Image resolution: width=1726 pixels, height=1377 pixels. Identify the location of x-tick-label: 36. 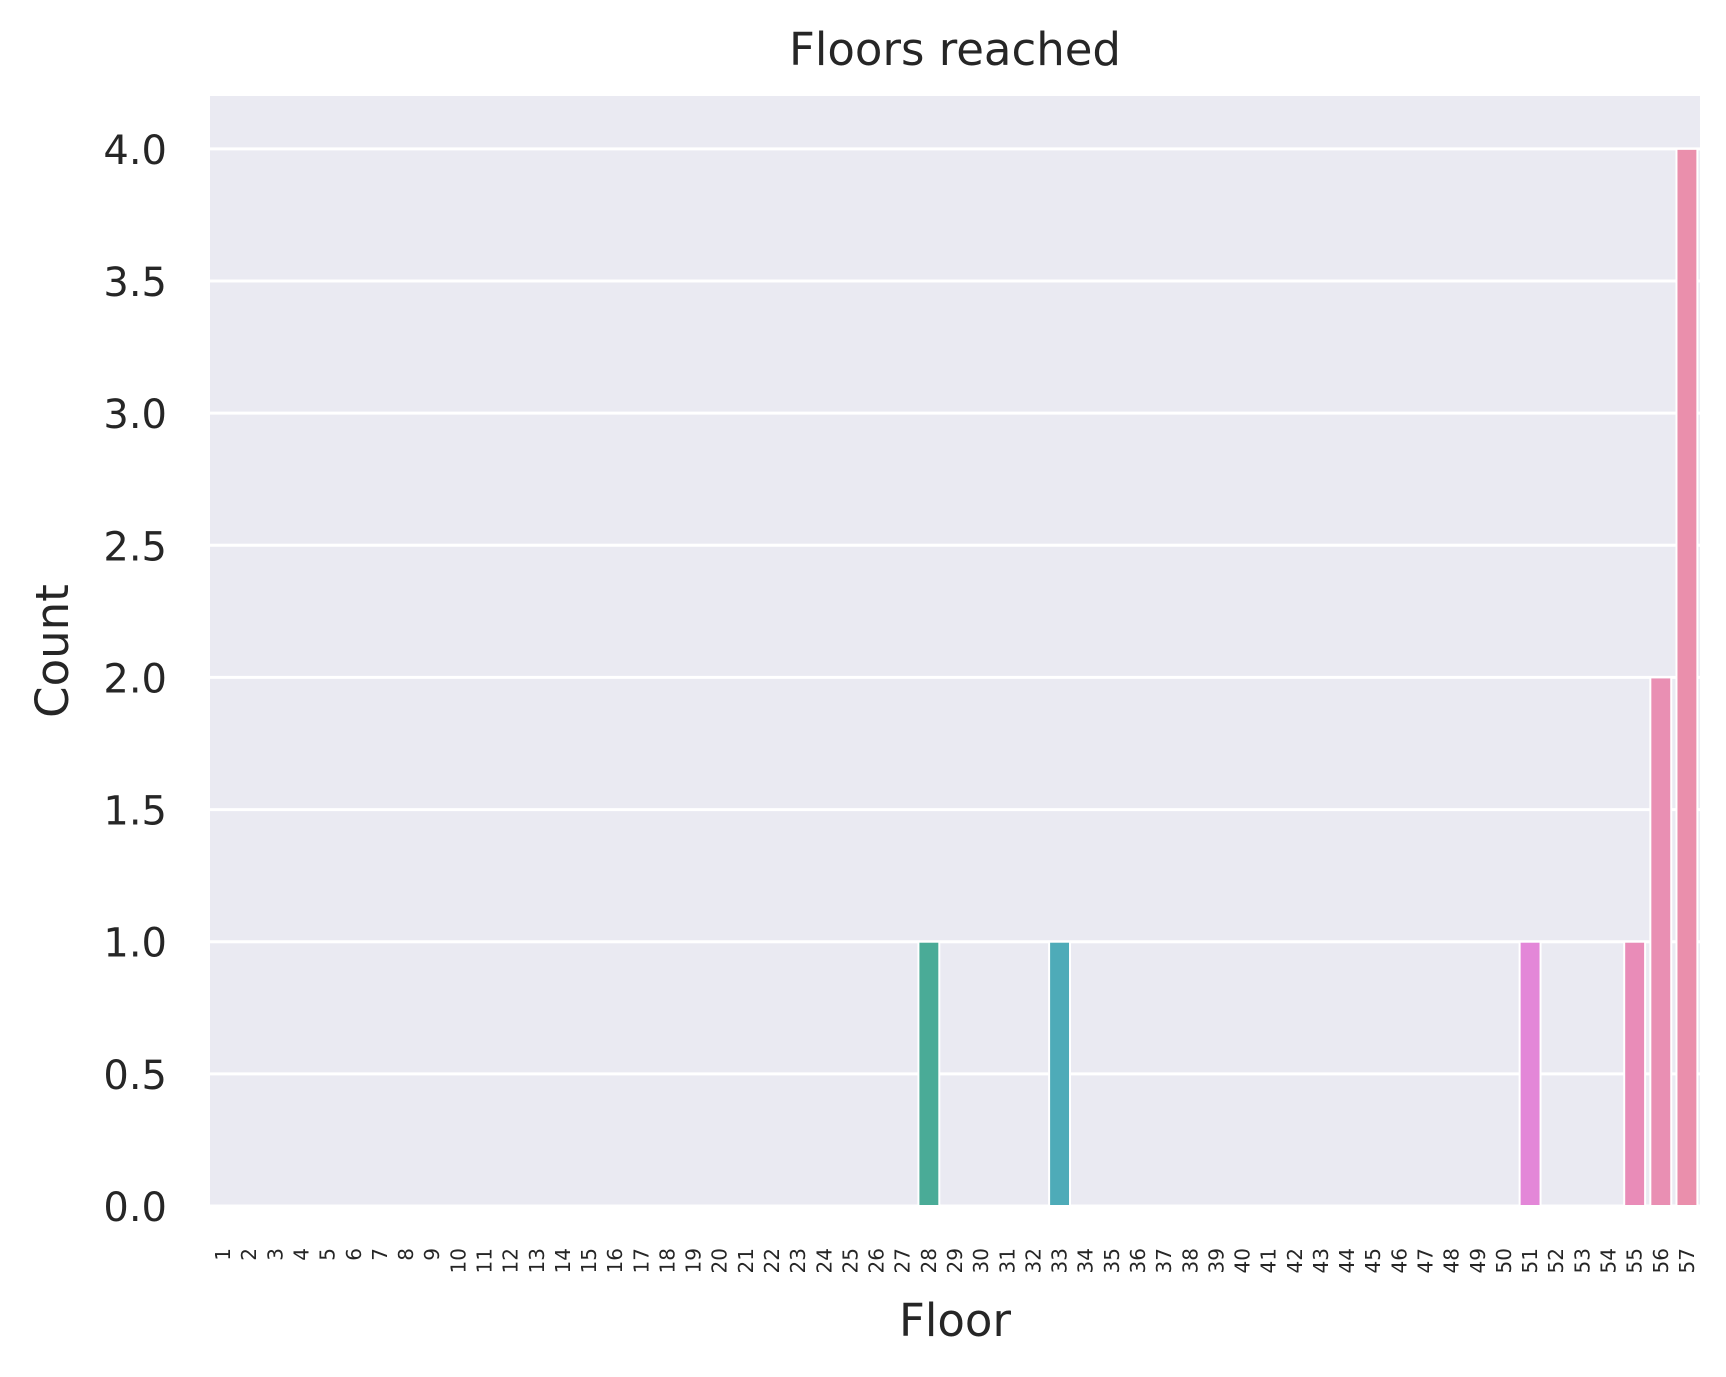
(1138, 1260).